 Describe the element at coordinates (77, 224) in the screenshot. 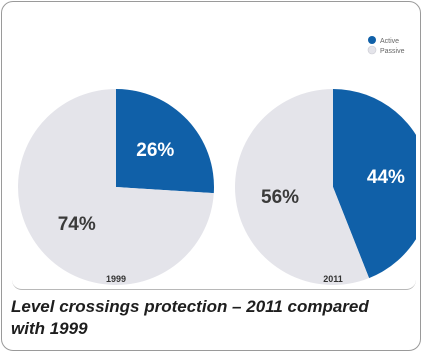

I see `pie-1999-value-label-passive: 74%` at that location.